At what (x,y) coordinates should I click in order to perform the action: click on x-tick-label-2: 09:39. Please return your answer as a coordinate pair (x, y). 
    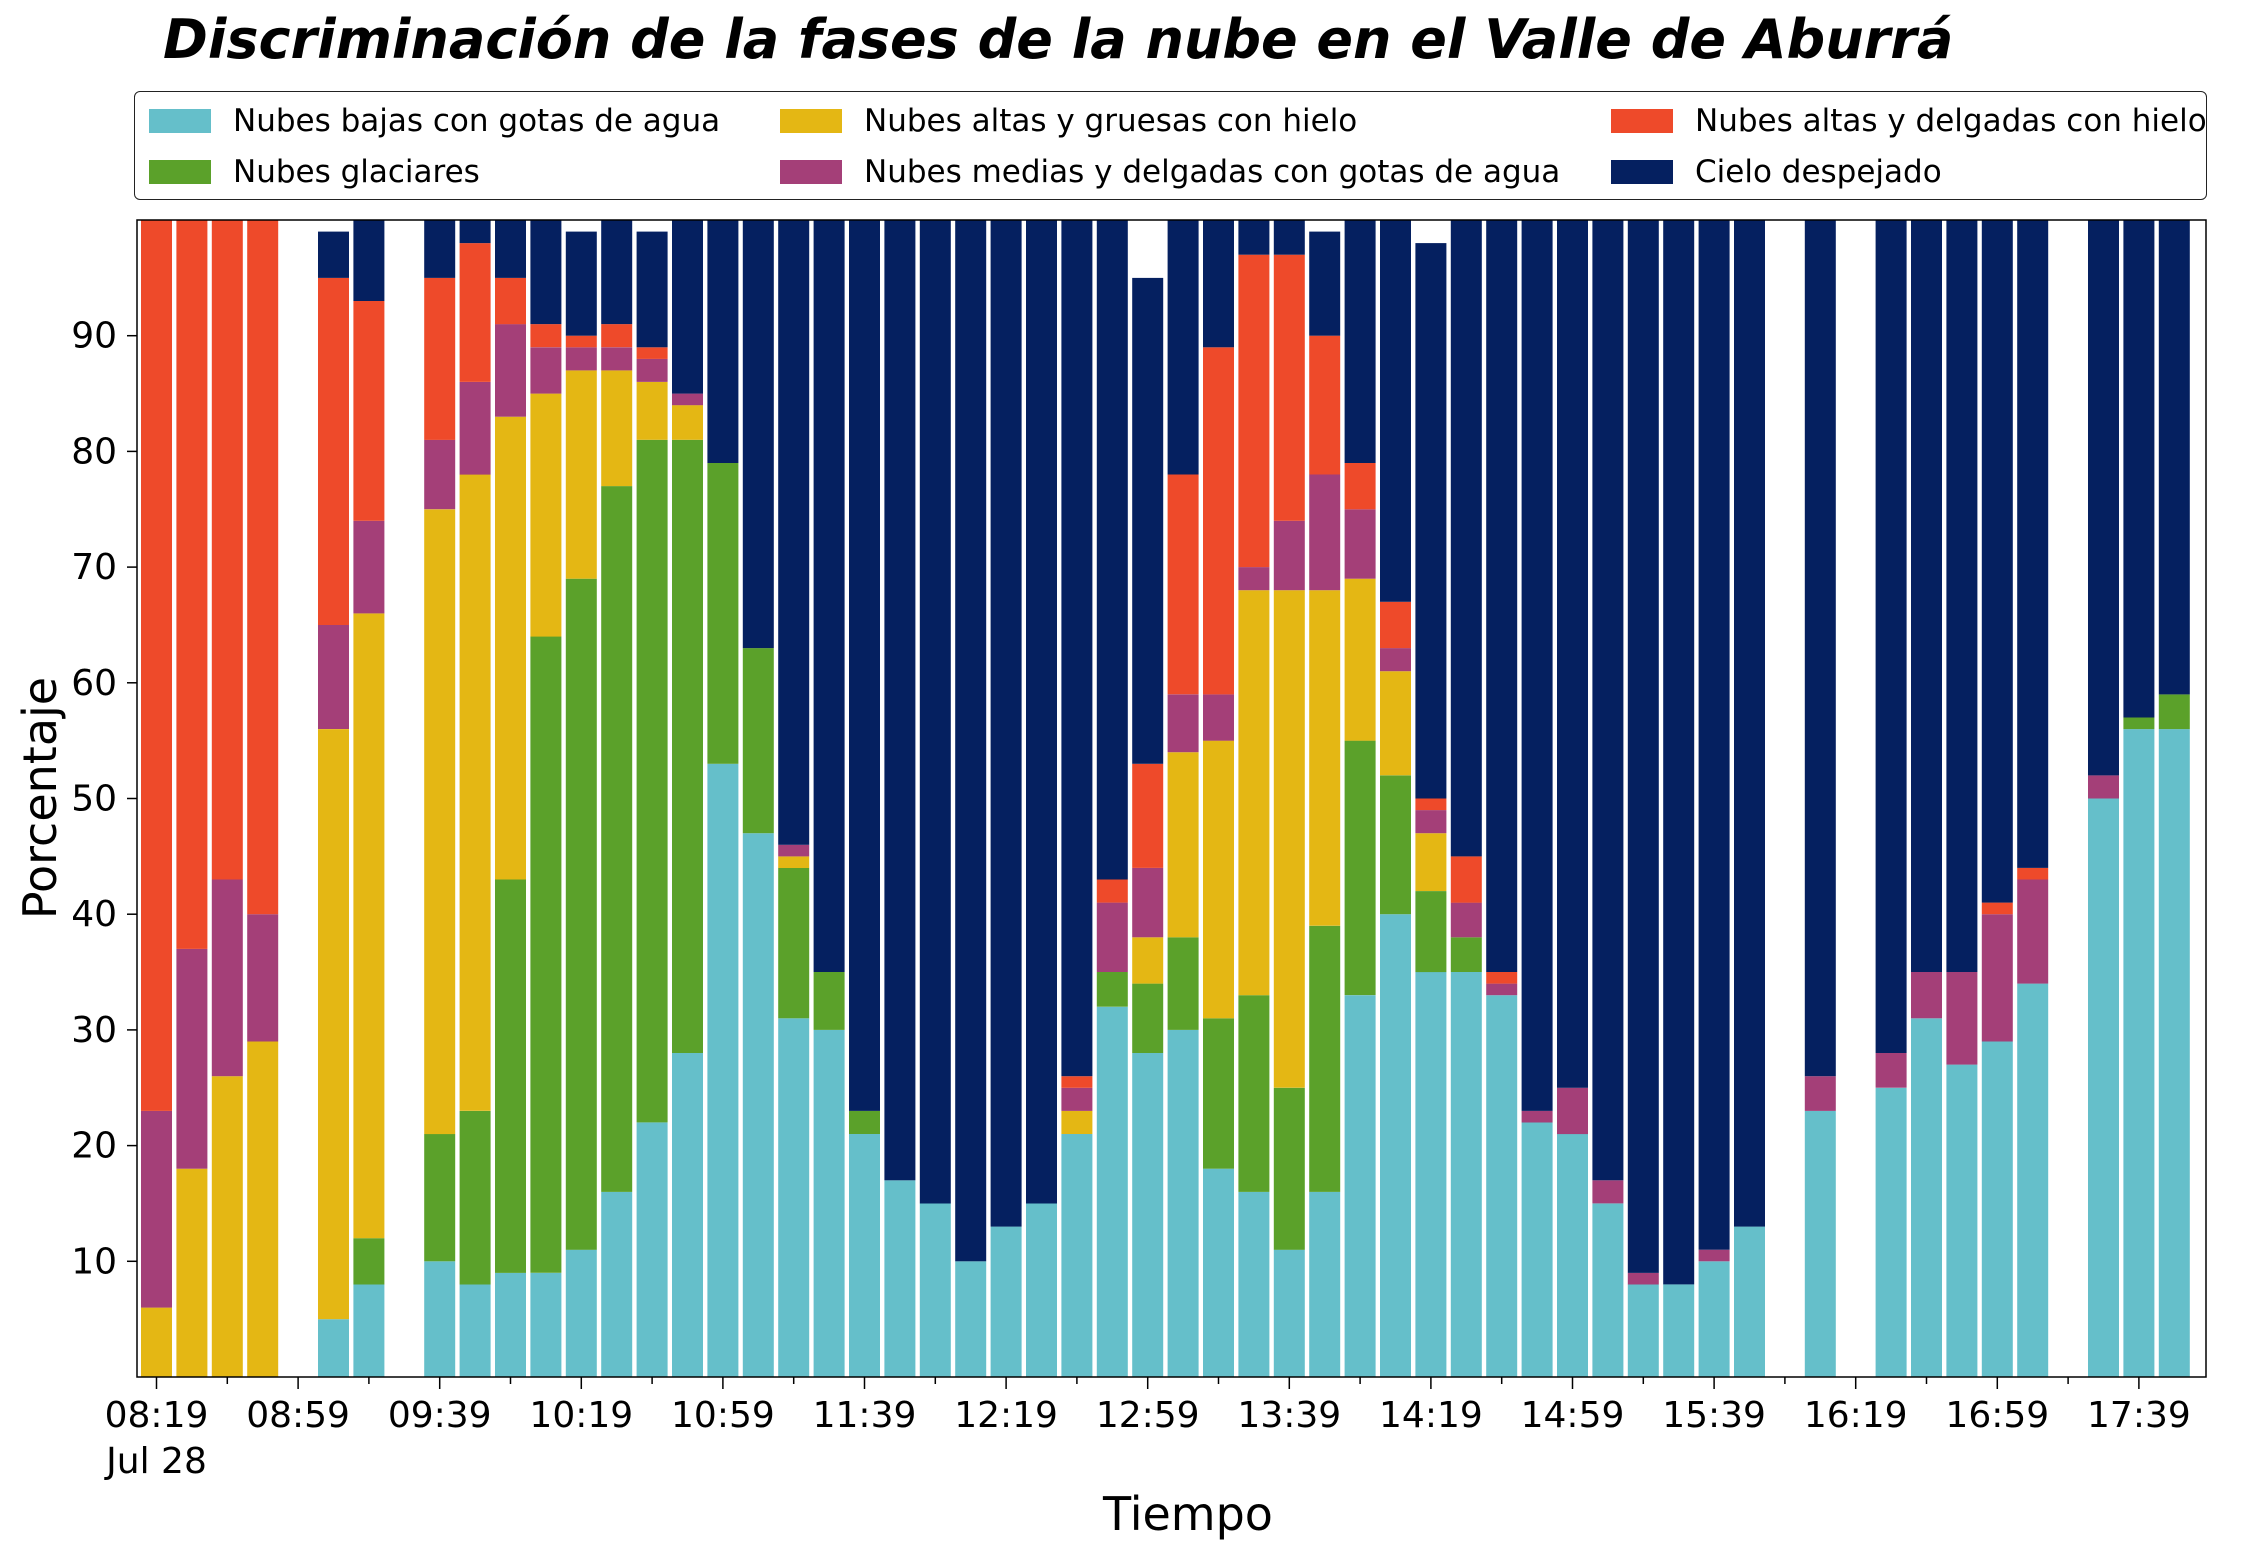
    Looking at the image, I should click on (440, 1415).